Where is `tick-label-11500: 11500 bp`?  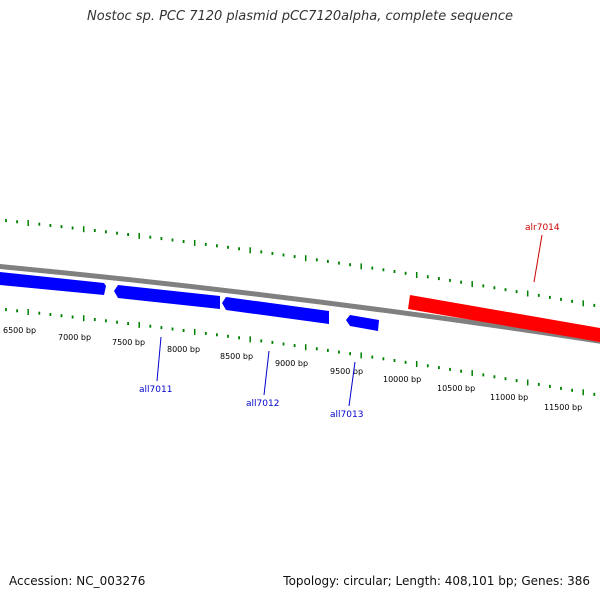
tick-label-11500: 11500 bp is located at coordinates (563, 407).